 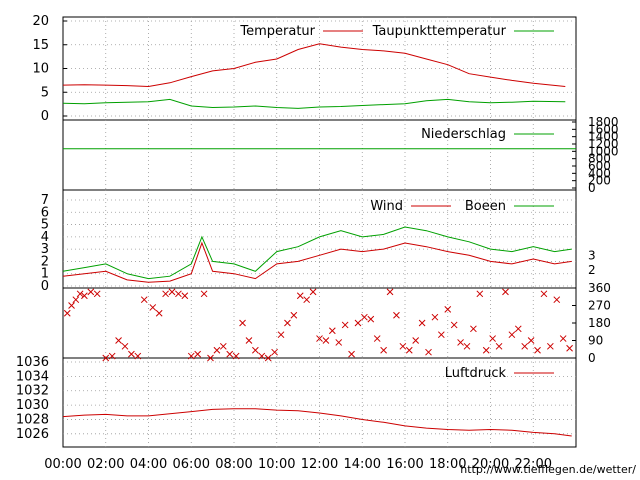 I want to click on y-tick-label: 1034, so click(x=32, y=376).